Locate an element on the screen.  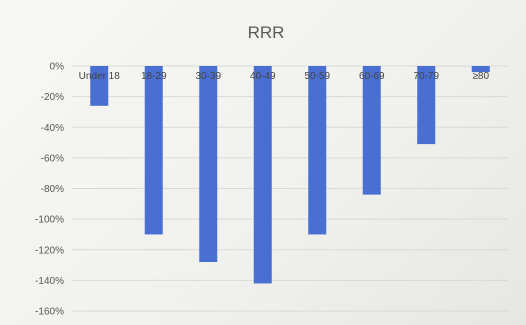
y-tick-label: -120% is located at coordinates (49, 250).